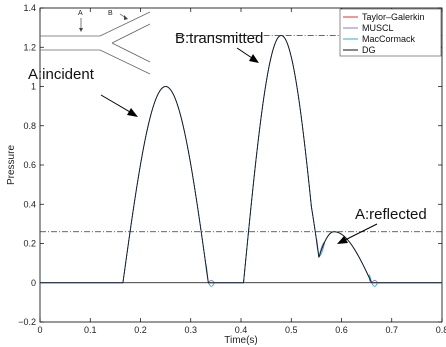  What do you see at coordinates (29, 204) in the screenshot?
I see `y-tick-label: 0.4` at bounding box center [29, 204].